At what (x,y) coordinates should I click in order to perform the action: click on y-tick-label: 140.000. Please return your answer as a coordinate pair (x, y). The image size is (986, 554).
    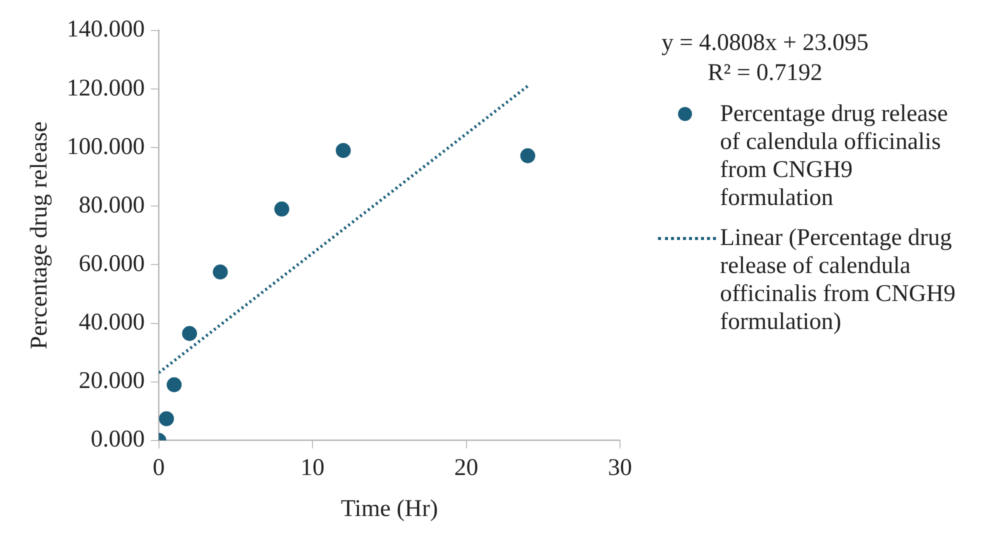
    Looking at the image, I should click on (105, 29).